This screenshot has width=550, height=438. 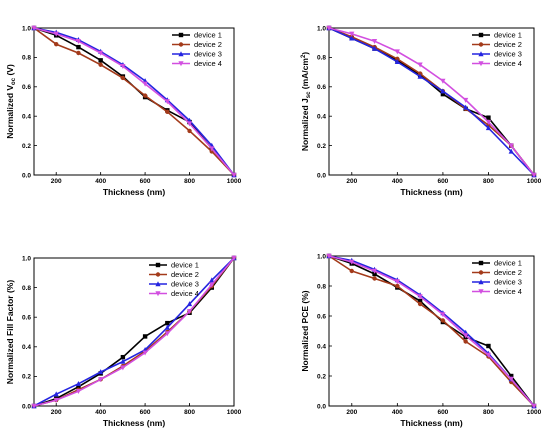 I want to click on y-tick-label: 1.0, so click(x=26, y=28).